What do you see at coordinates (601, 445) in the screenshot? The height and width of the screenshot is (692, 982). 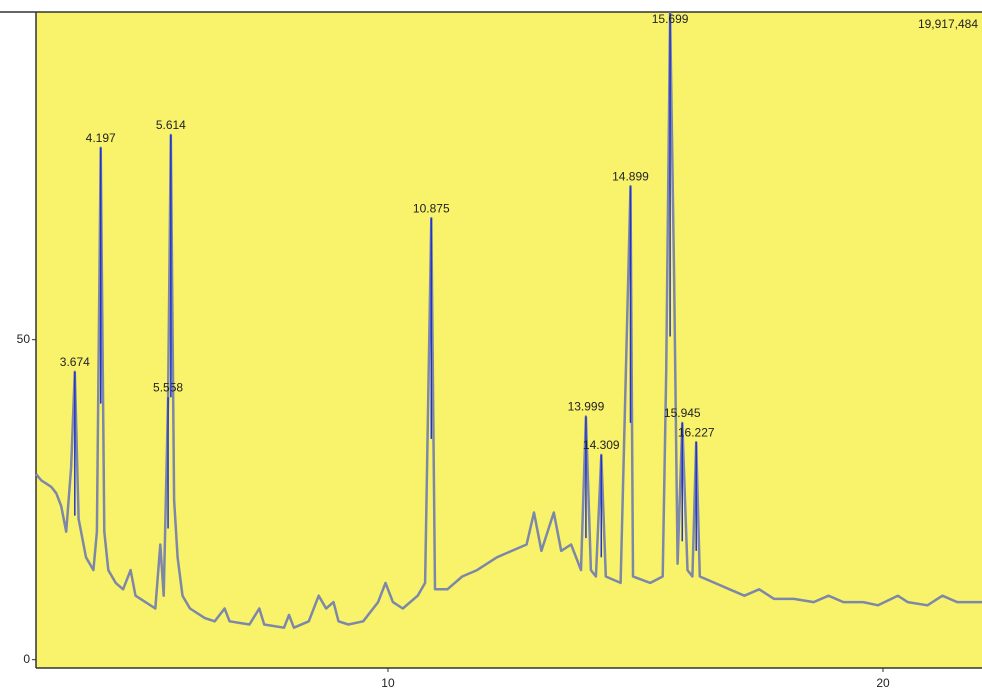 I see `peak-label: 14.309` at bounding box center [601, 445].